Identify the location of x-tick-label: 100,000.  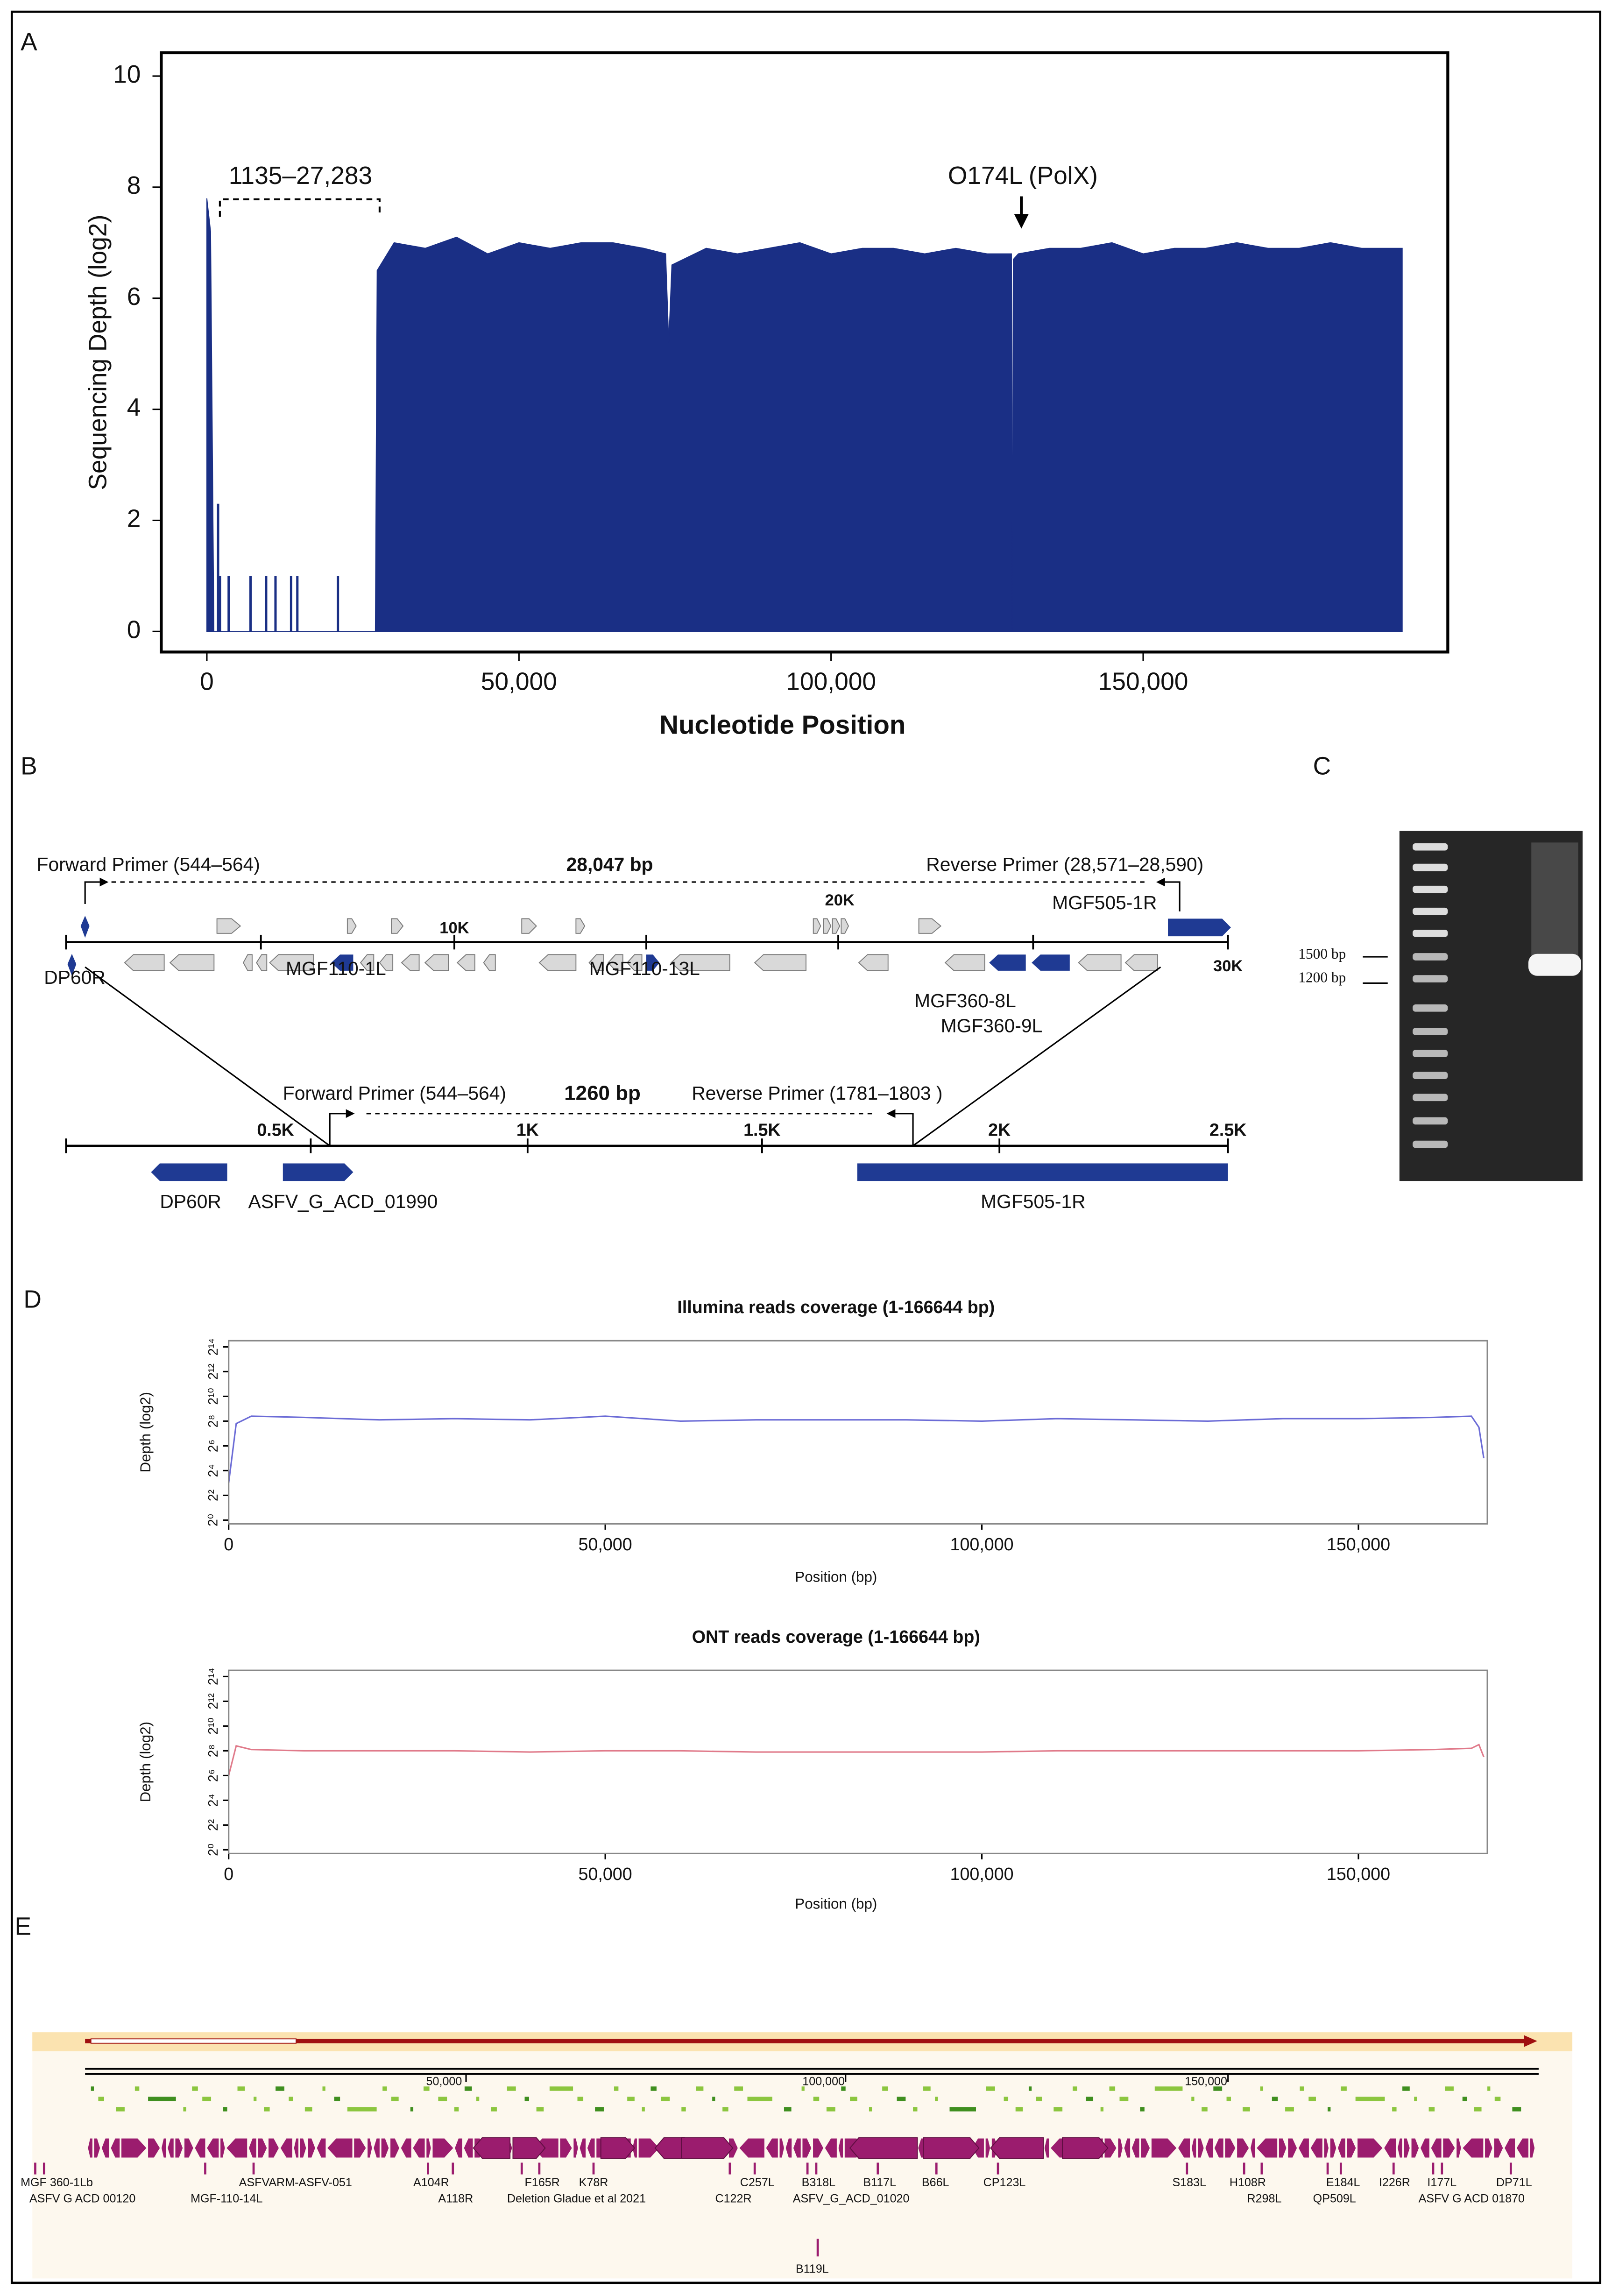
(982, 1874).